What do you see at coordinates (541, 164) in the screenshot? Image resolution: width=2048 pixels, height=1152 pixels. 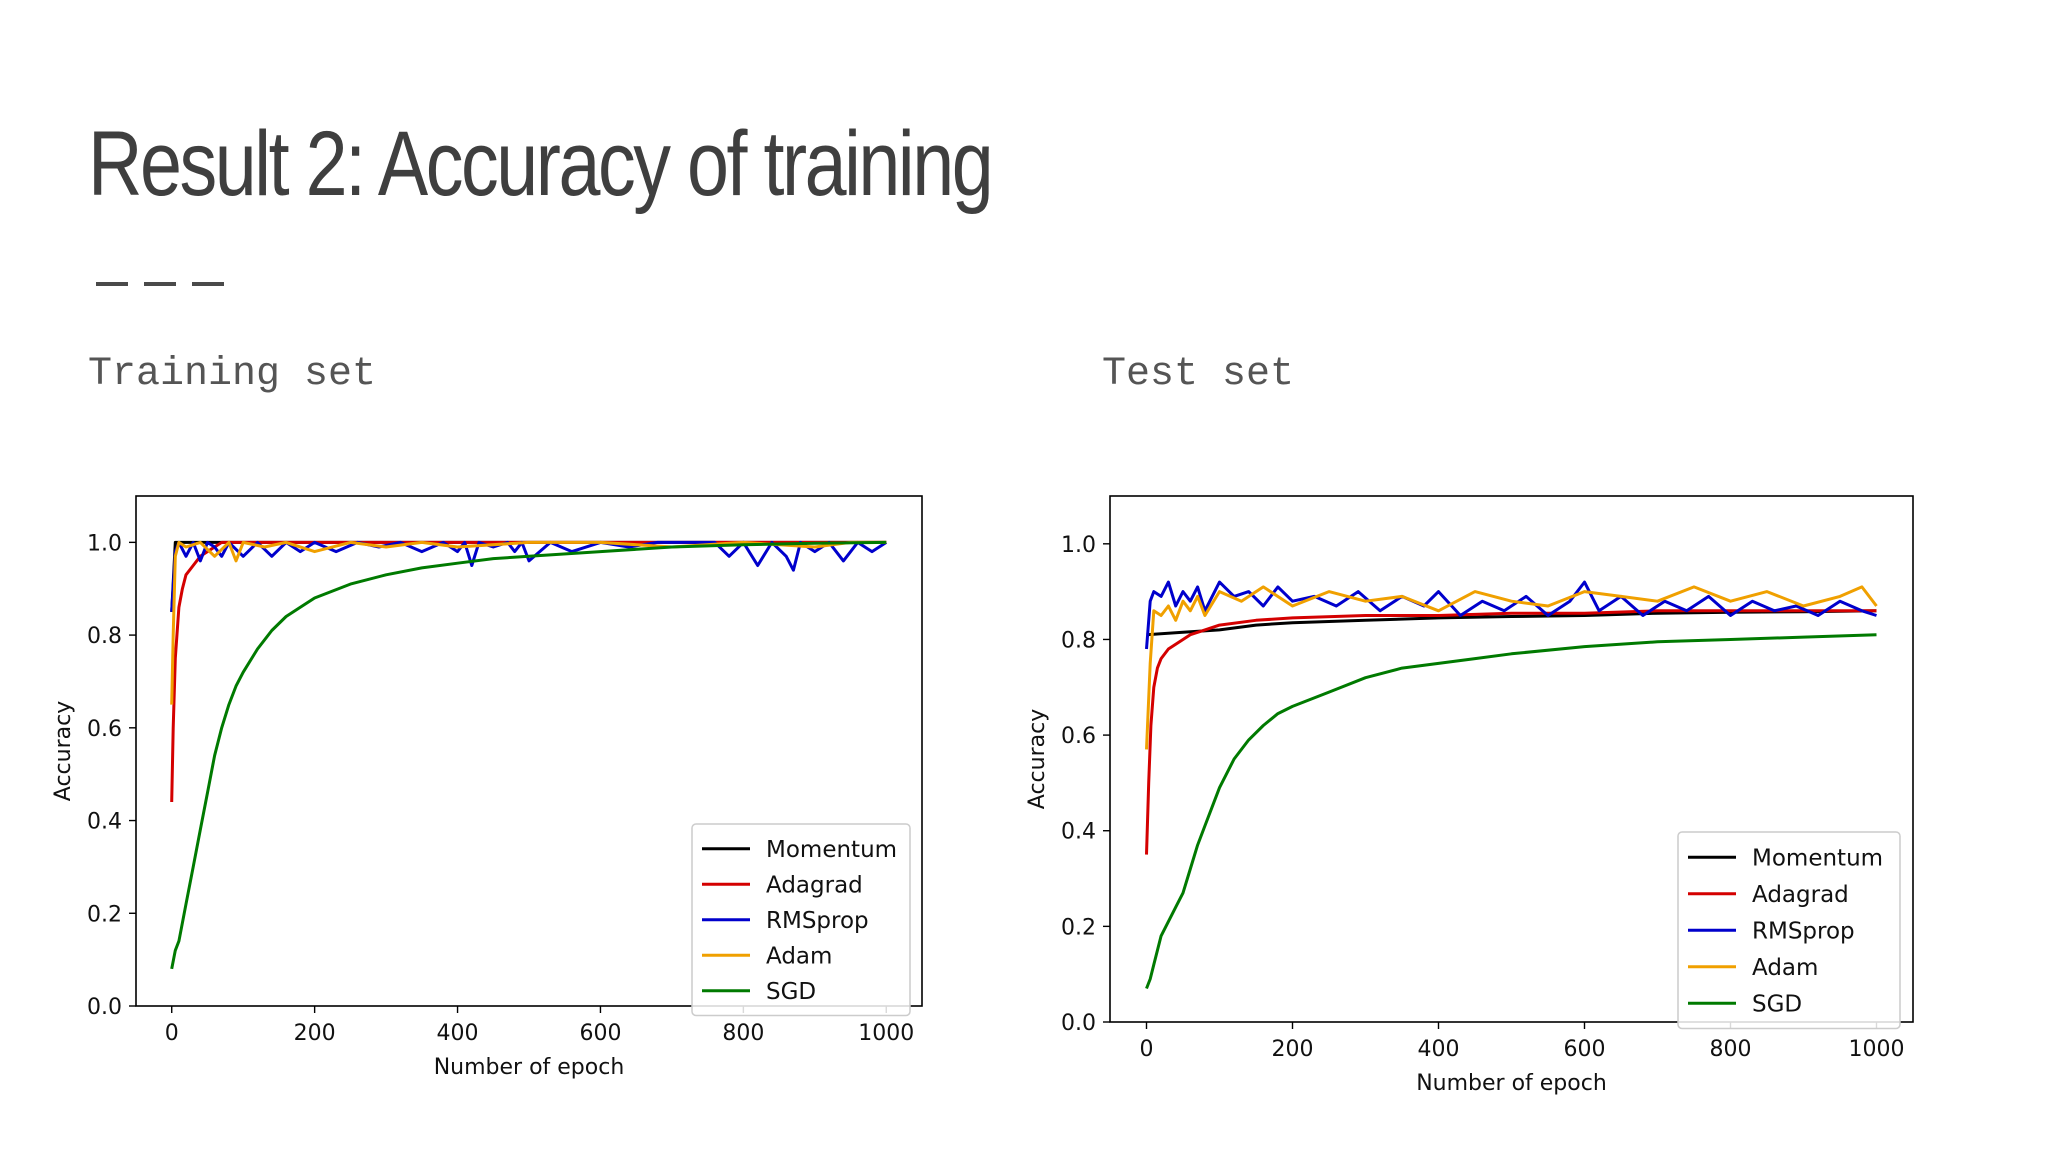 I see `slide-title: Result 2: Accuracy of training` at bounding box center [541, 164].